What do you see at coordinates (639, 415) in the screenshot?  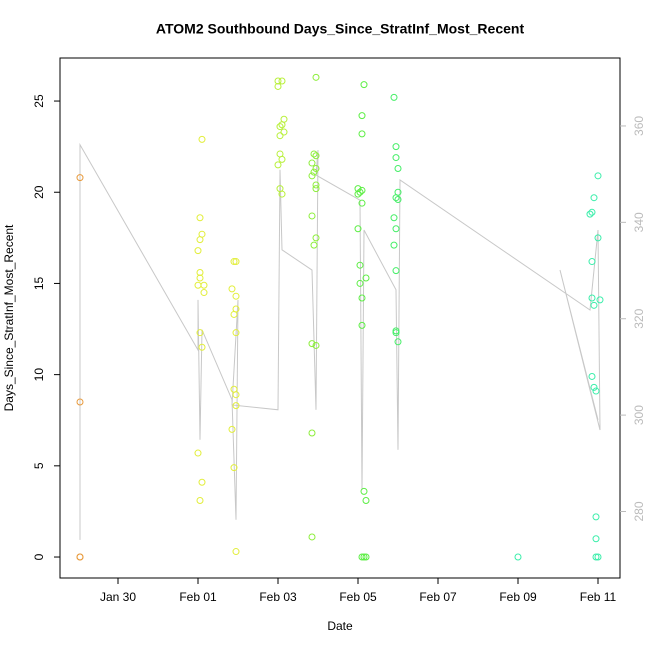 I see `y2-tick-label: 300` at bounding box center [639, 415].